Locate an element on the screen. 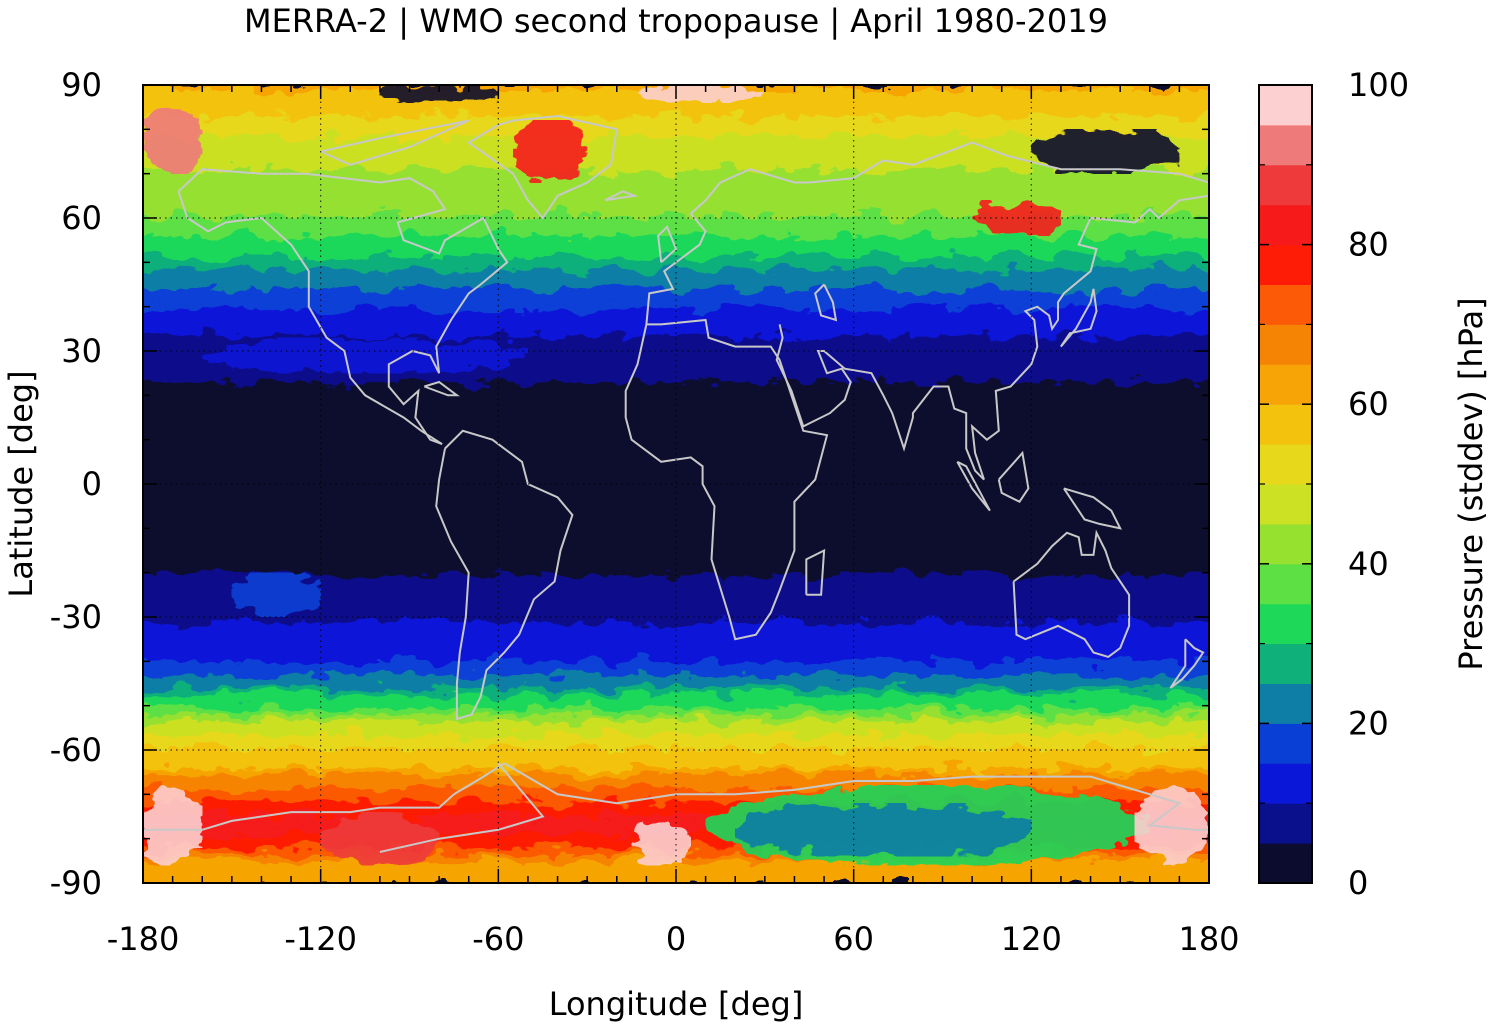 This screenshot has height=1029, width=1493. y-tick-label: 90 is located at coordinates (81, 85).